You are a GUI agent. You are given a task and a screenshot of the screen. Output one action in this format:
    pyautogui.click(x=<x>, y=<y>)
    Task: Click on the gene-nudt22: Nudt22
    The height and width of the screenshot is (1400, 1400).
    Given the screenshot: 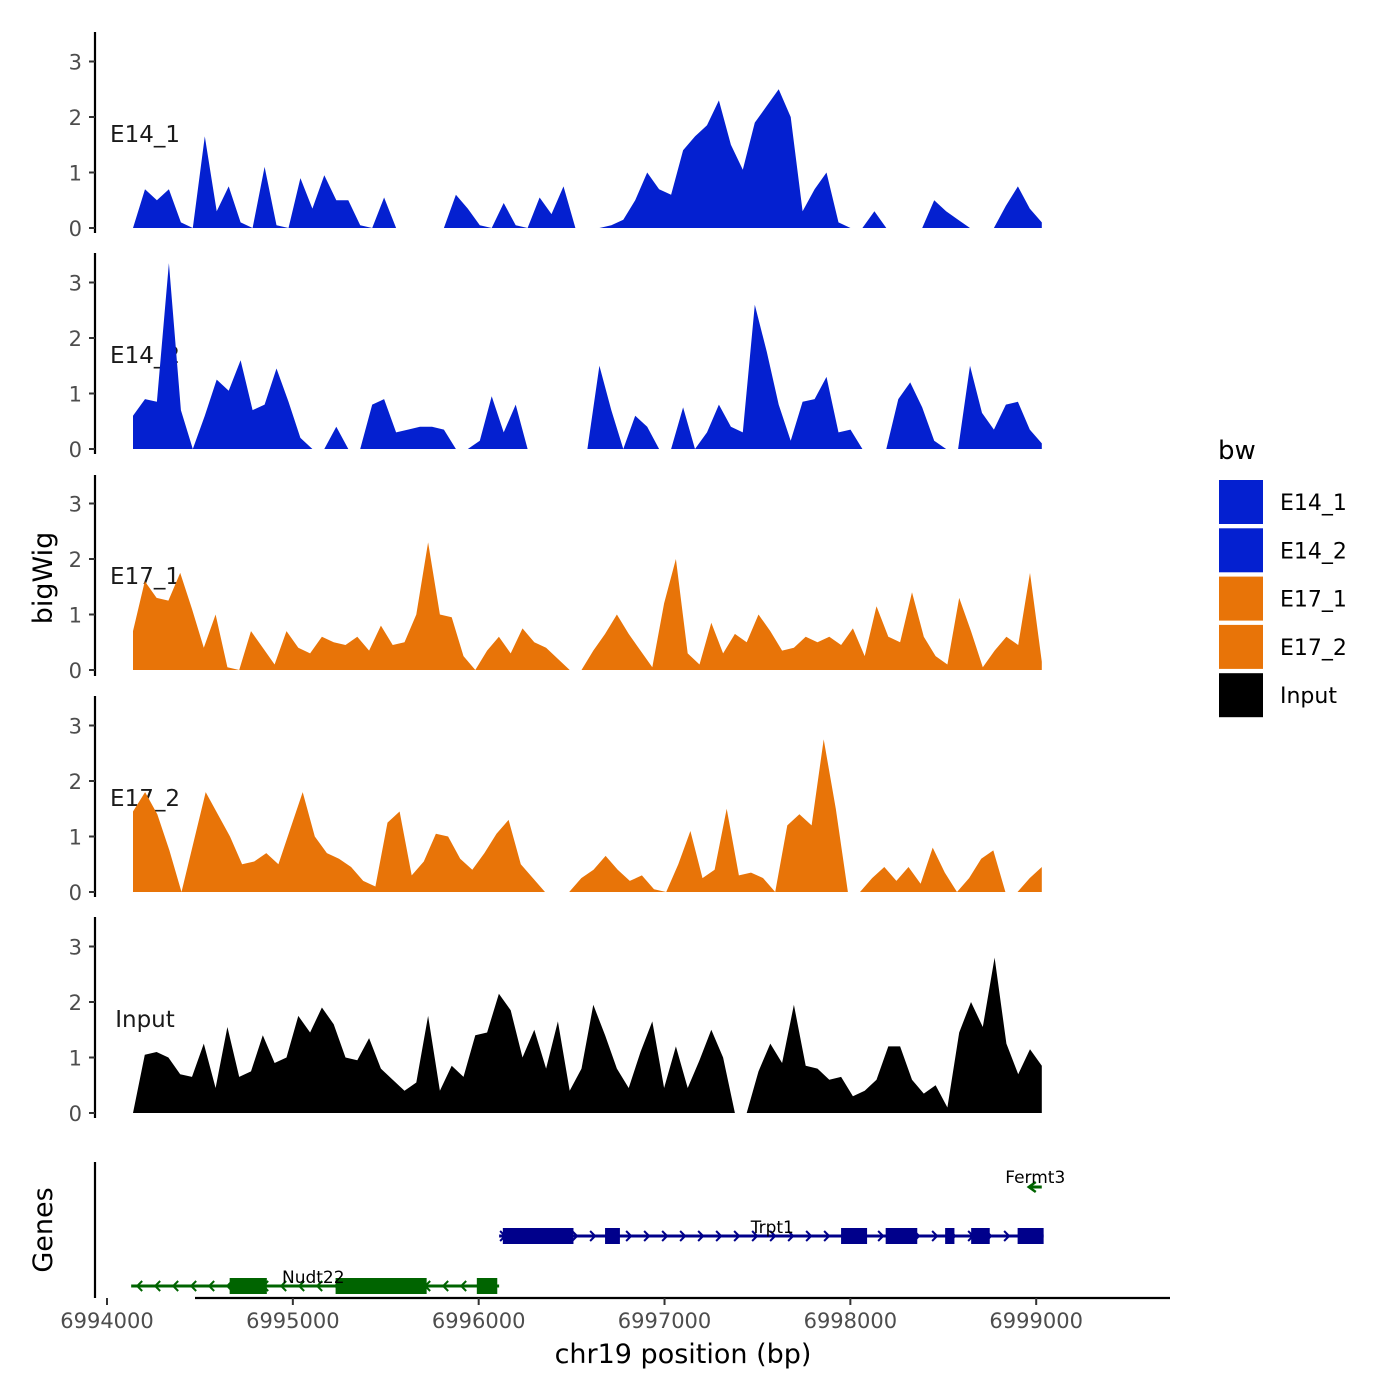 What is the action you would take?
    pyautogui.click(x=315, y=1281)
    